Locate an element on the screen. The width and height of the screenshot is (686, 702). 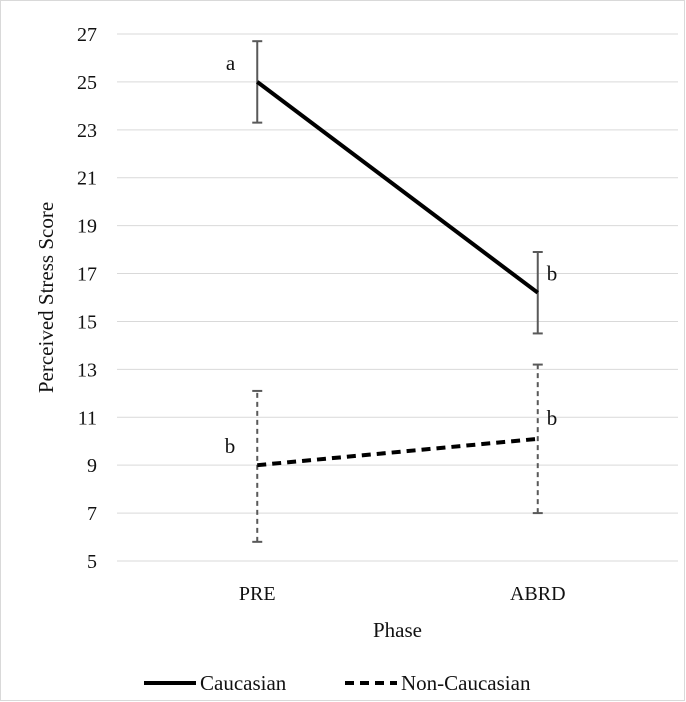
y-tick-label: 23 is located at coordinates (87, 131).